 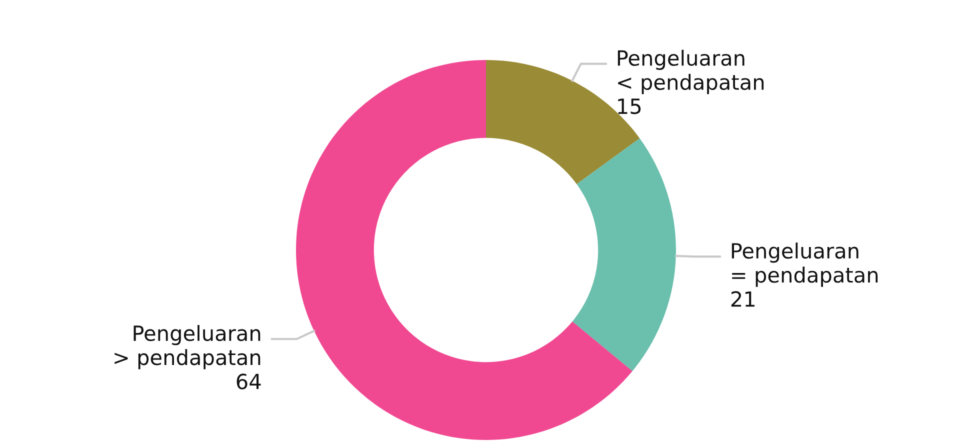 I want to click on donut-slice, so click(x=624, y=255).